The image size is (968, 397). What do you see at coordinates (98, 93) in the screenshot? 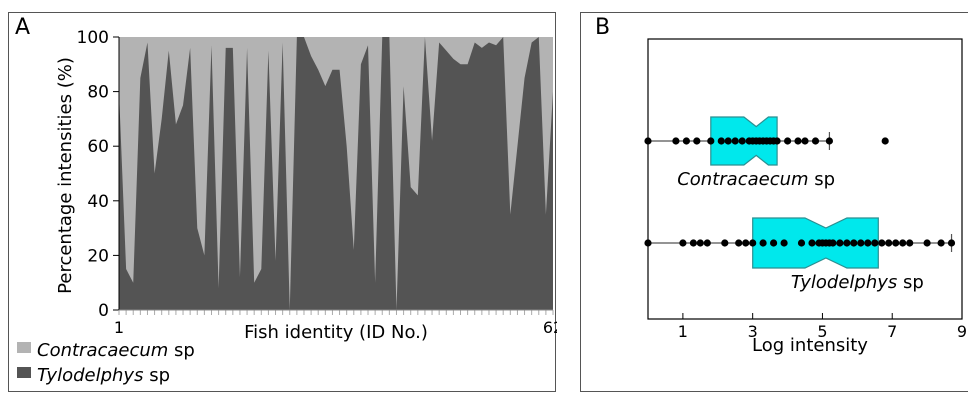
I see `y-tick-label: 80` at bounding box center [98, 93].